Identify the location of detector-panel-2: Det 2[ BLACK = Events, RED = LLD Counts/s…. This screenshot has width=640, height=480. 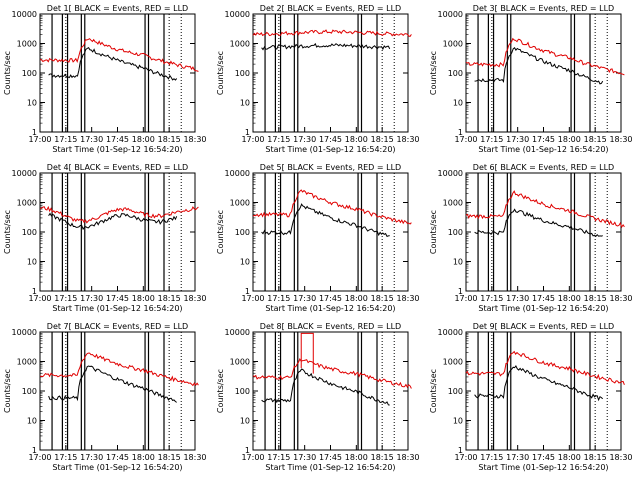
(318, 79).